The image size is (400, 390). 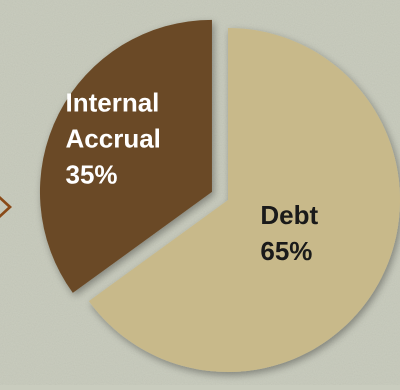 What do you see at coordinates (6, 207) in the screenshot?
I see `left-edge-marker` at bounding box center [6, 207].